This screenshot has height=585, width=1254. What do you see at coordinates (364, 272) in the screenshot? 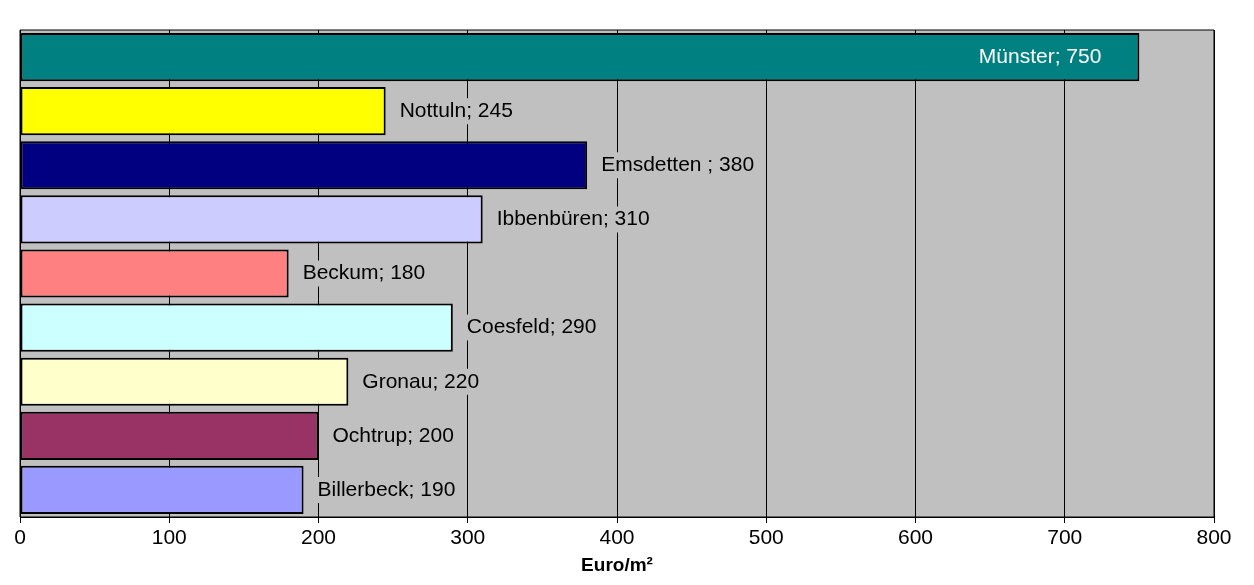
I see `data-label: Beckum; 180` at bounding box center [364, 272].